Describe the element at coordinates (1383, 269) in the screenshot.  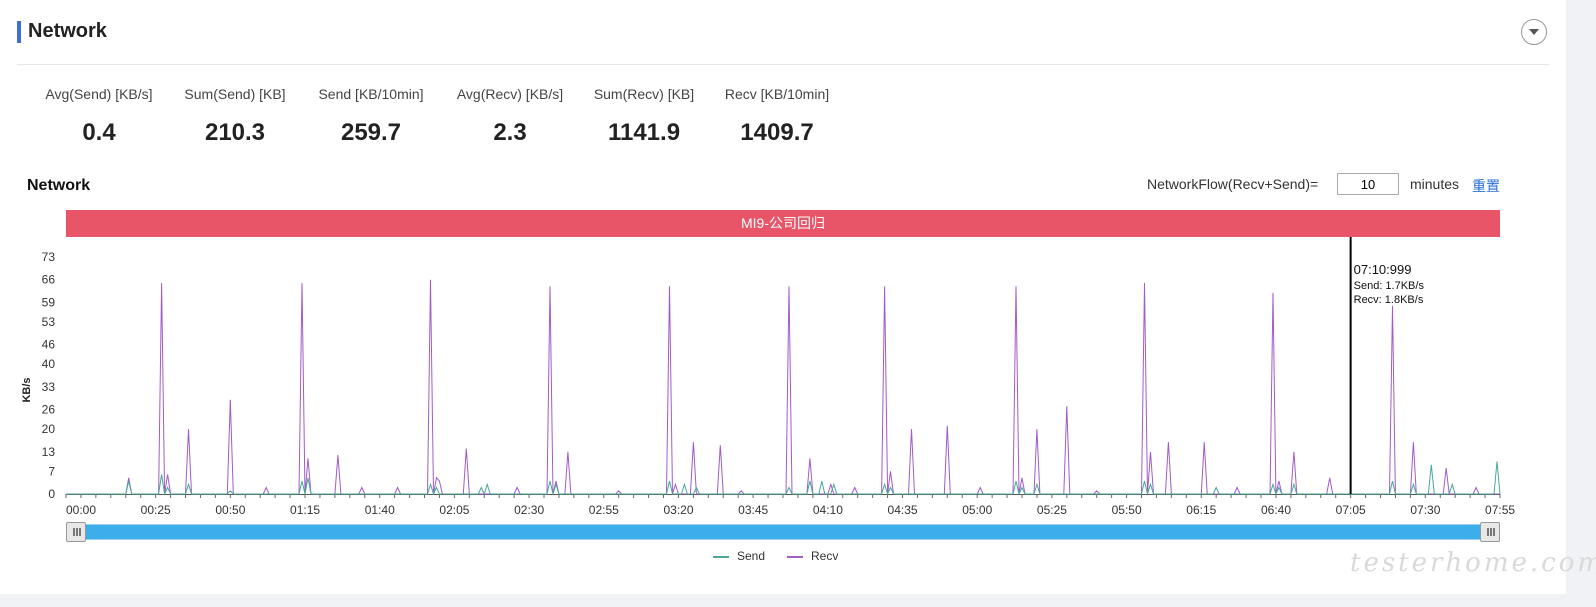
I see `cursor-time: 07:10:999` at that location.